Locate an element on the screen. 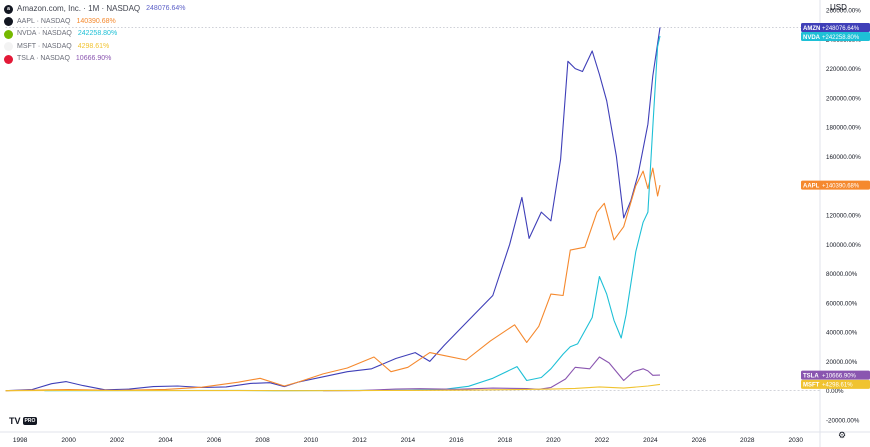 The height and width of the screenshot is (447, 870). amazon-logo-icon: a is located at coordinates (8, 9).